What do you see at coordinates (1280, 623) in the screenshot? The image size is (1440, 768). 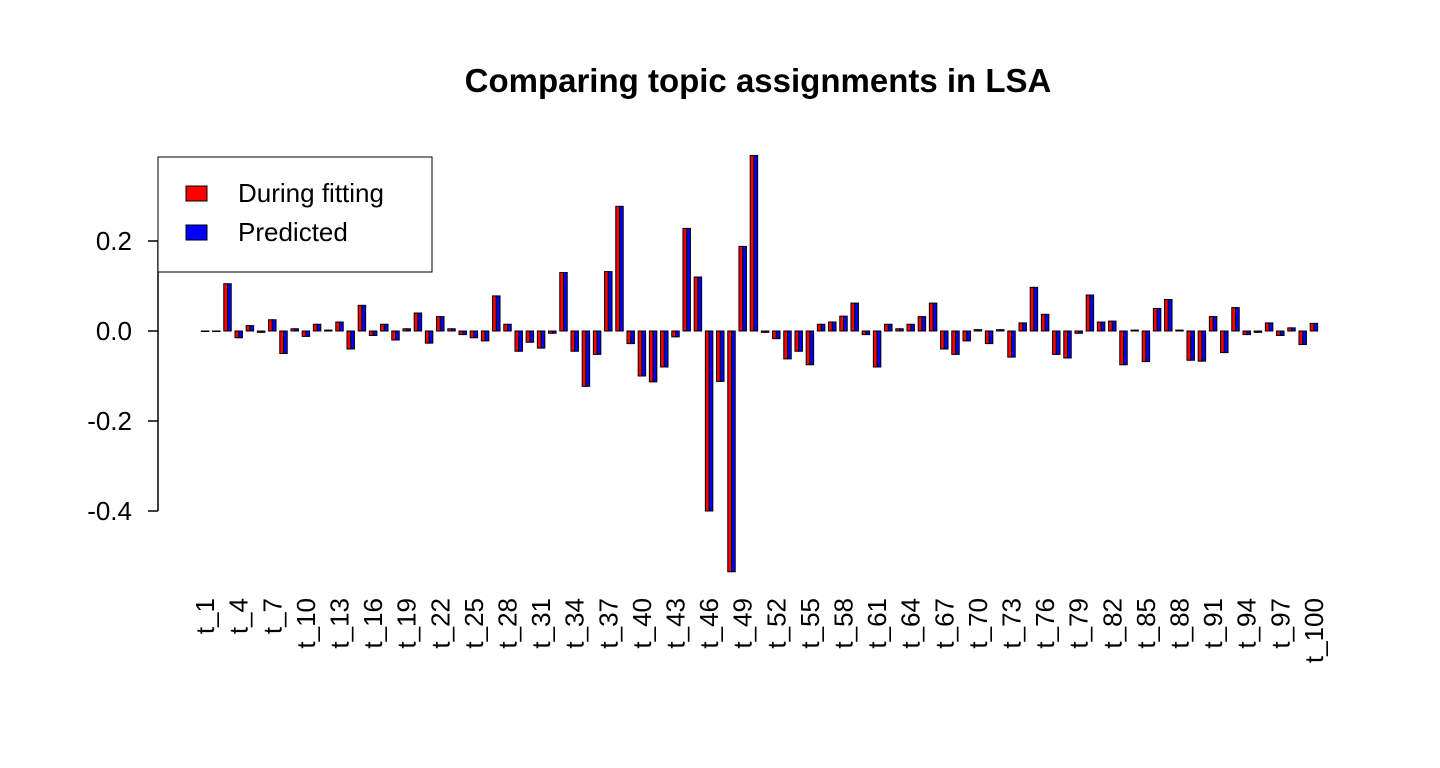 I see `x-tick-label: t_97` at bounding box center [1280, 623].